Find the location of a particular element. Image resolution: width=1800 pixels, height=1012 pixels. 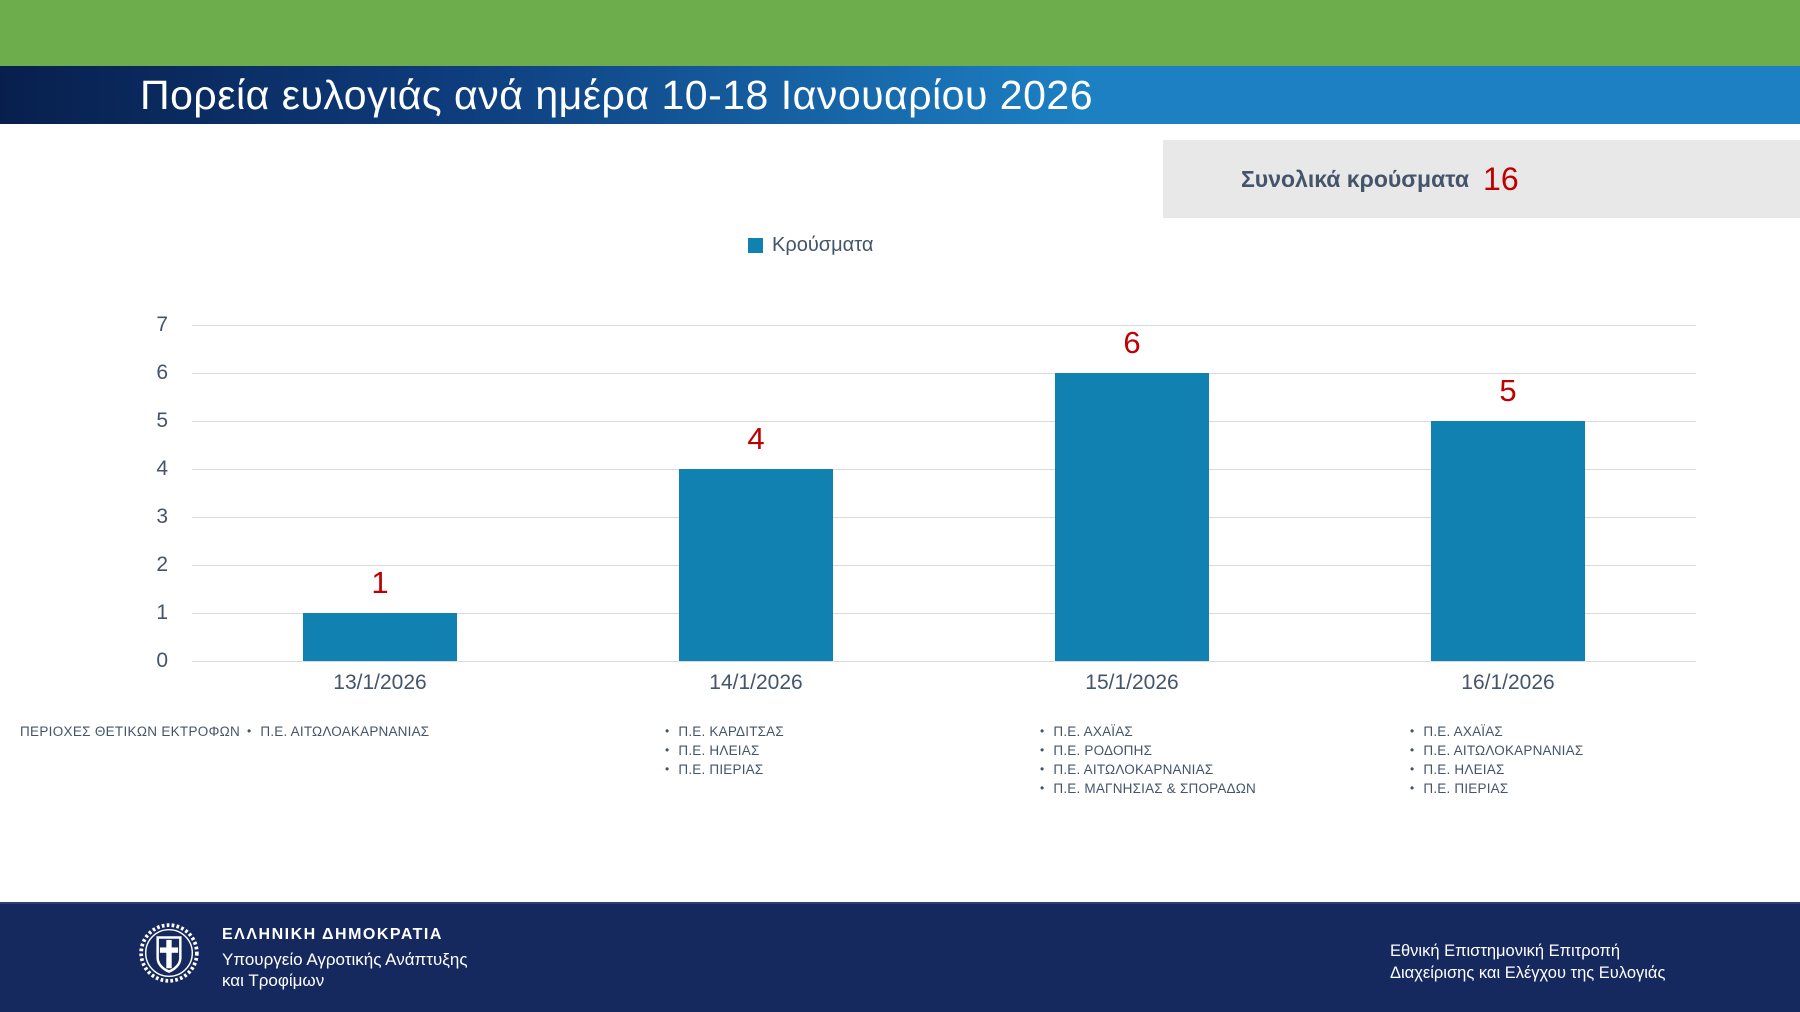

region-list-item: • Π.Ε. ΚΑΡΔΙΤΣΑΣ is located at coordinates (724, 731).